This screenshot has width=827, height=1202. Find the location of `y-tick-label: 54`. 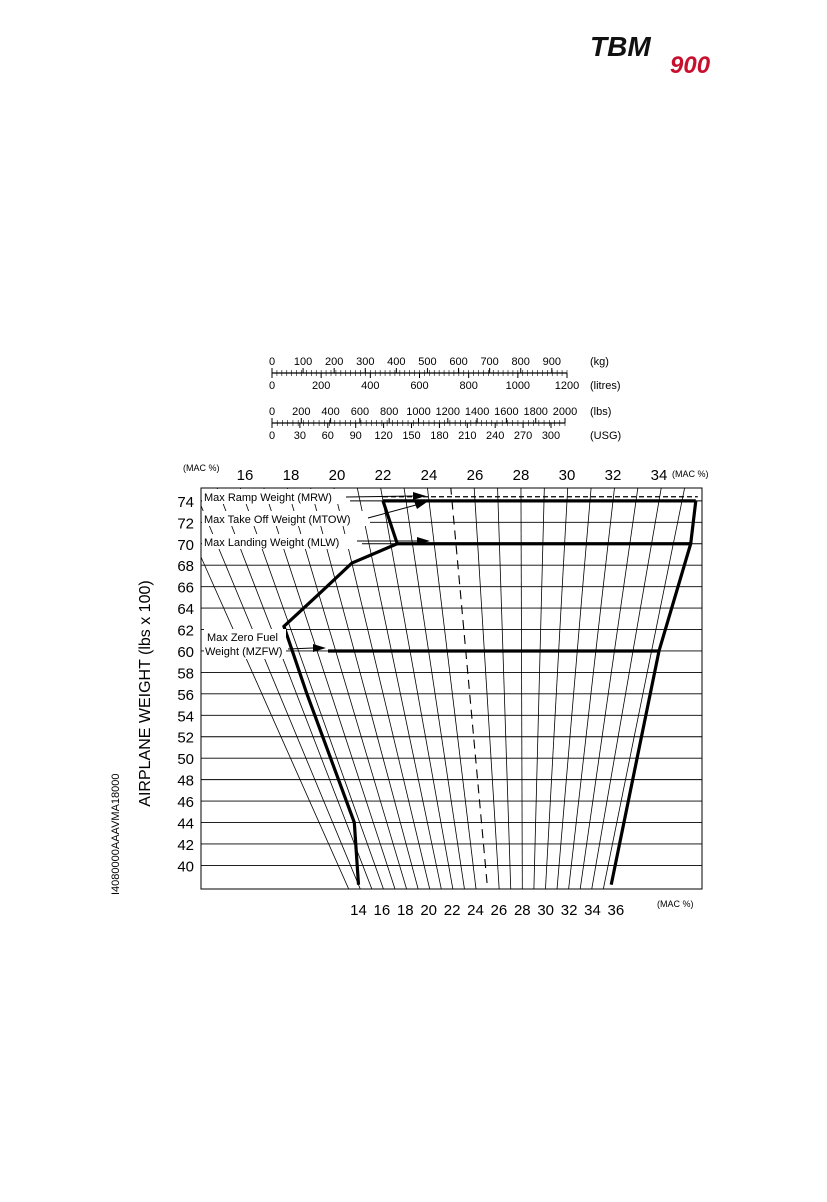

y-tick-label: 54 is located at coordinates (185, 716).